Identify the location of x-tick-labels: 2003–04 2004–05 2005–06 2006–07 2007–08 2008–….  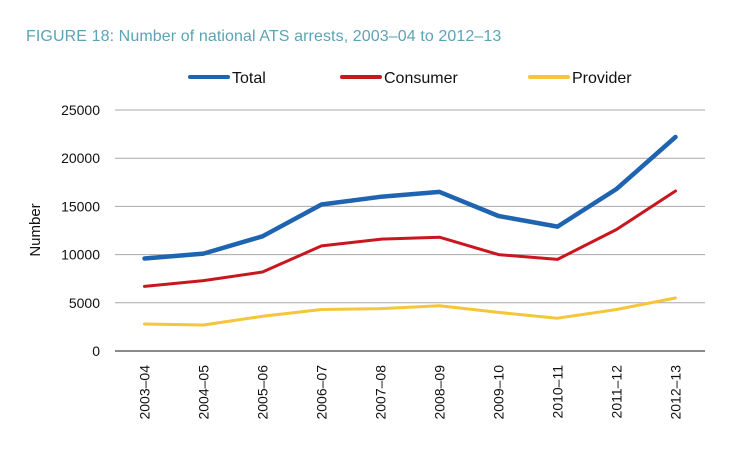
(410, 392).